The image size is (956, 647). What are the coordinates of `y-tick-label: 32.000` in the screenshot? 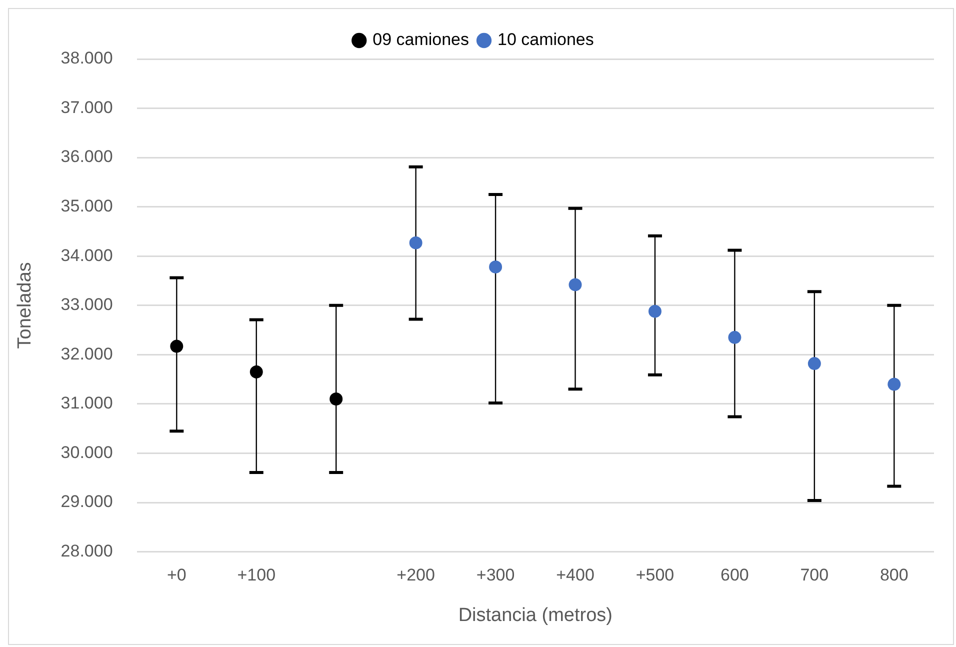 It's located at (86, 354).